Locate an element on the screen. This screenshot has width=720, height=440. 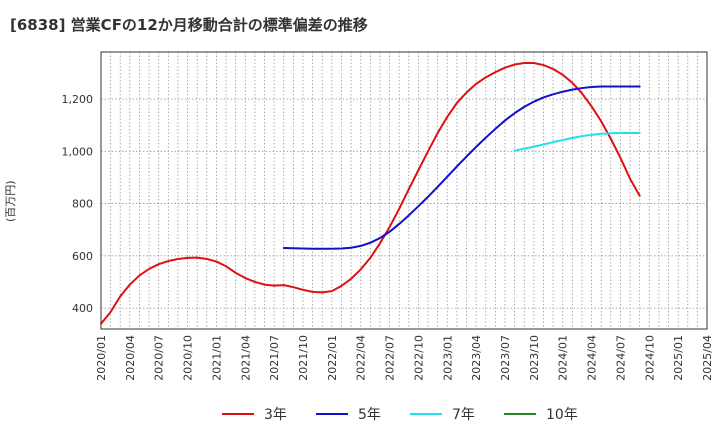
x-tick-label: 2021/04 is located at coordinates (245, 358).